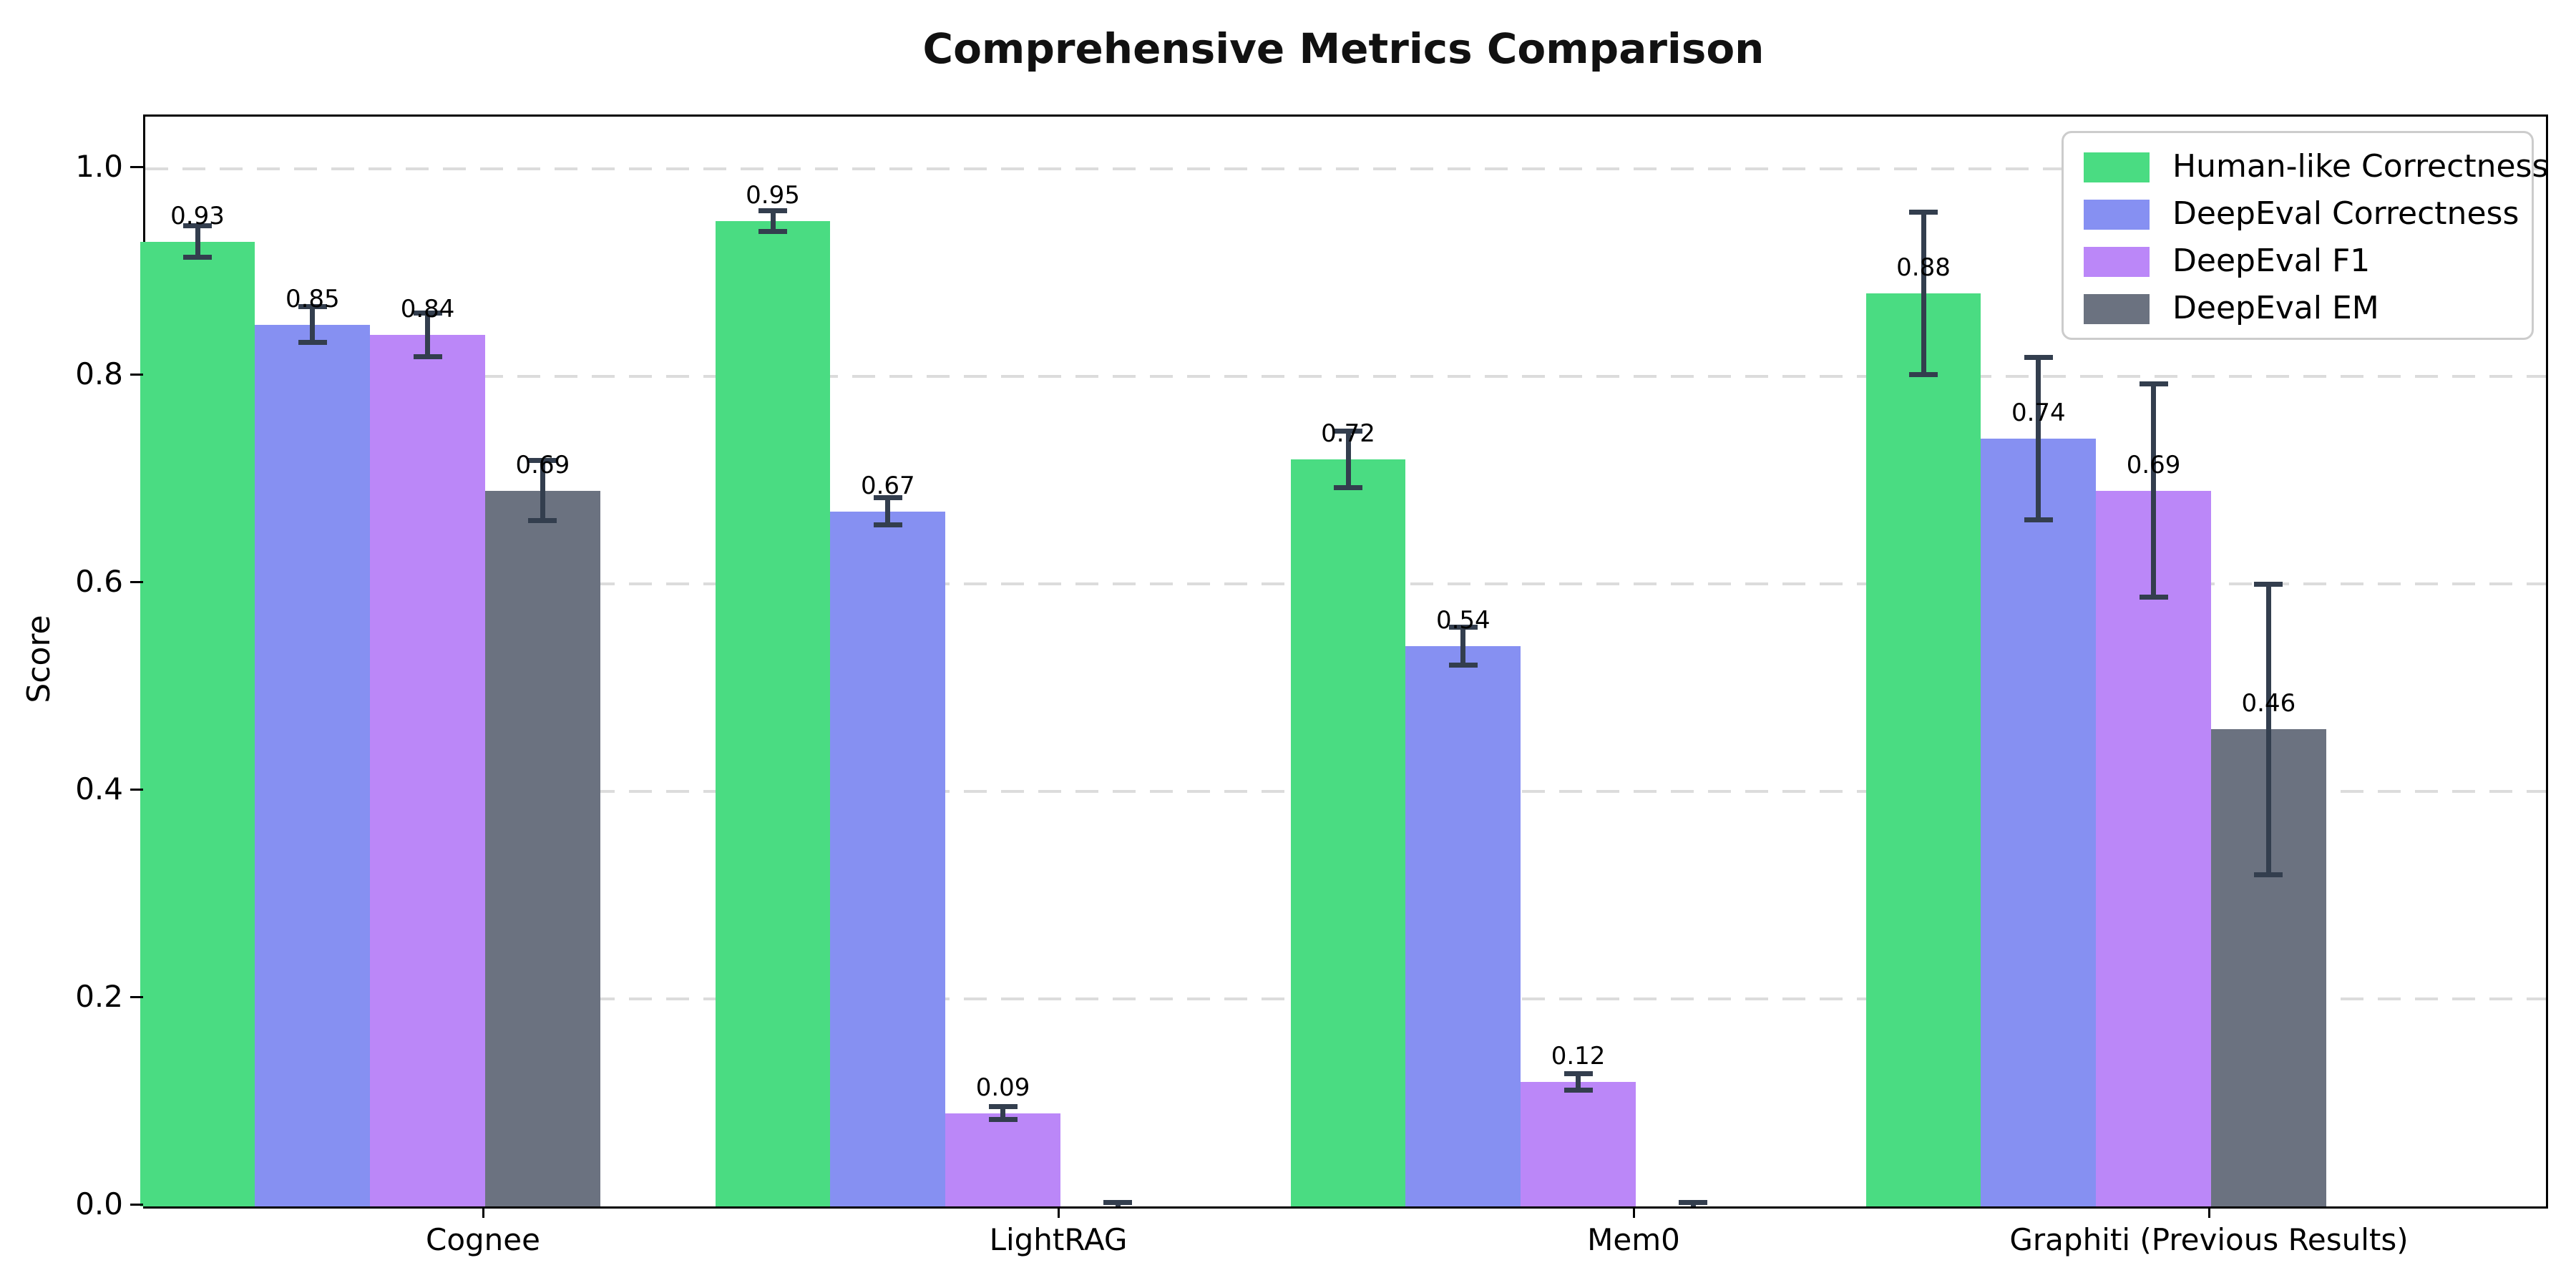  What do you see at coordinates (313, 765) in the screenshot?
I see `bar-deepeval-correctness-cognee` at bounding box center [313, 765].